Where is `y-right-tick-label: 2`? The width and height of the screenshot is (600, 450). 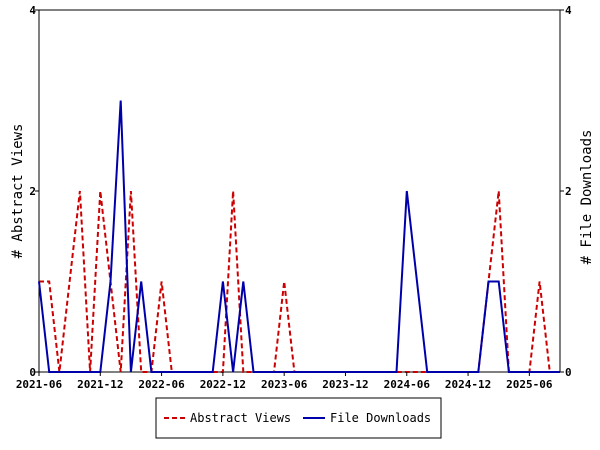
y-right-tick-label: 2 is located at coordinates (568, 191).